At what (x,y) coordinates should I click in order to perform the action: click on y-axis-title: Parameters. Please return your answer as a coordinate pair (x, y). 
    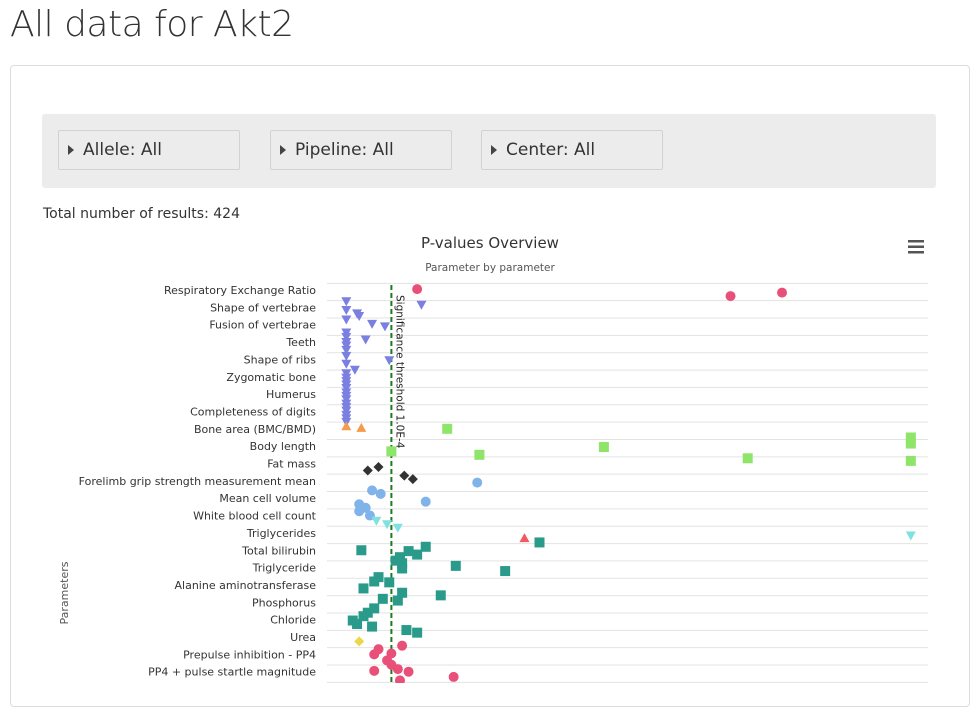
    Looking at the image, I should click on (64, 592).